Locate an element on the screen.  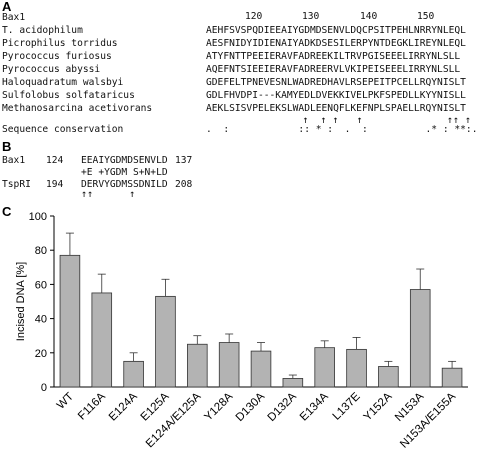
y-tick-label: 0 is located at coordinates (44, 388).